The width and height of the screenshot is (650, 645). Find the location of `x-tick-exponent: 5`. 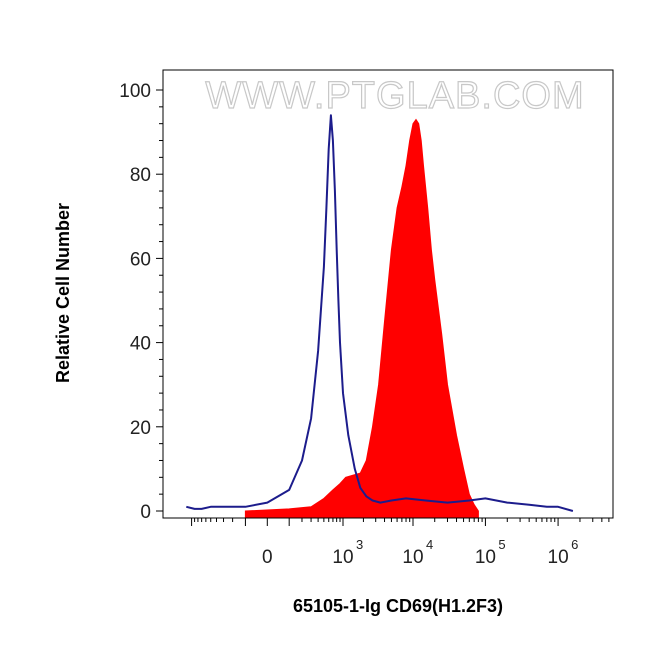

x-tick-exponent: 5 is located at coordinates (501, 544).